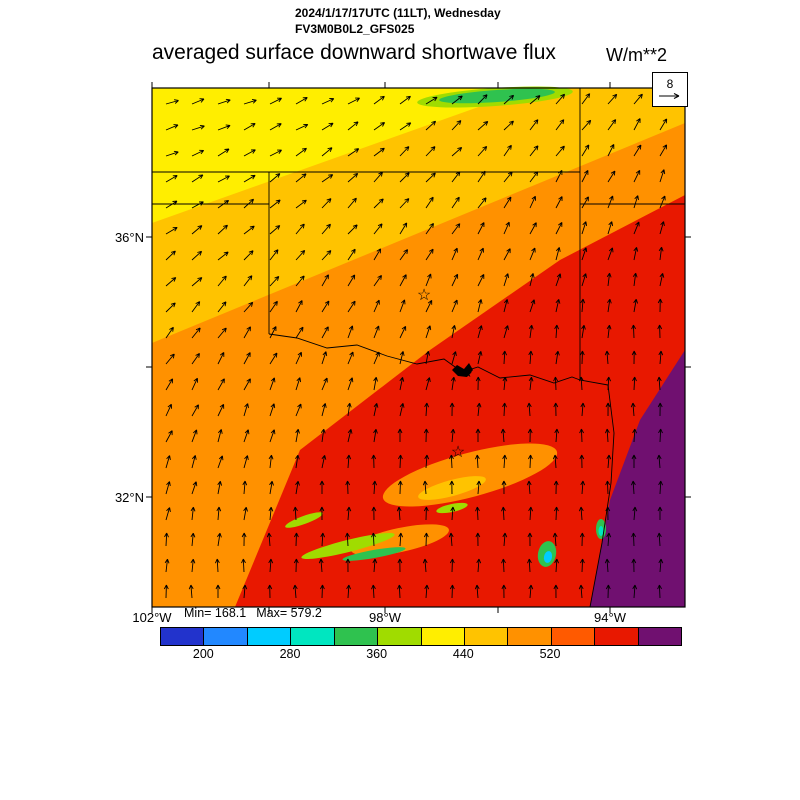 The image size is (800, 800). I want to click on lat-label-32n: 32°N, so click(129, 497).